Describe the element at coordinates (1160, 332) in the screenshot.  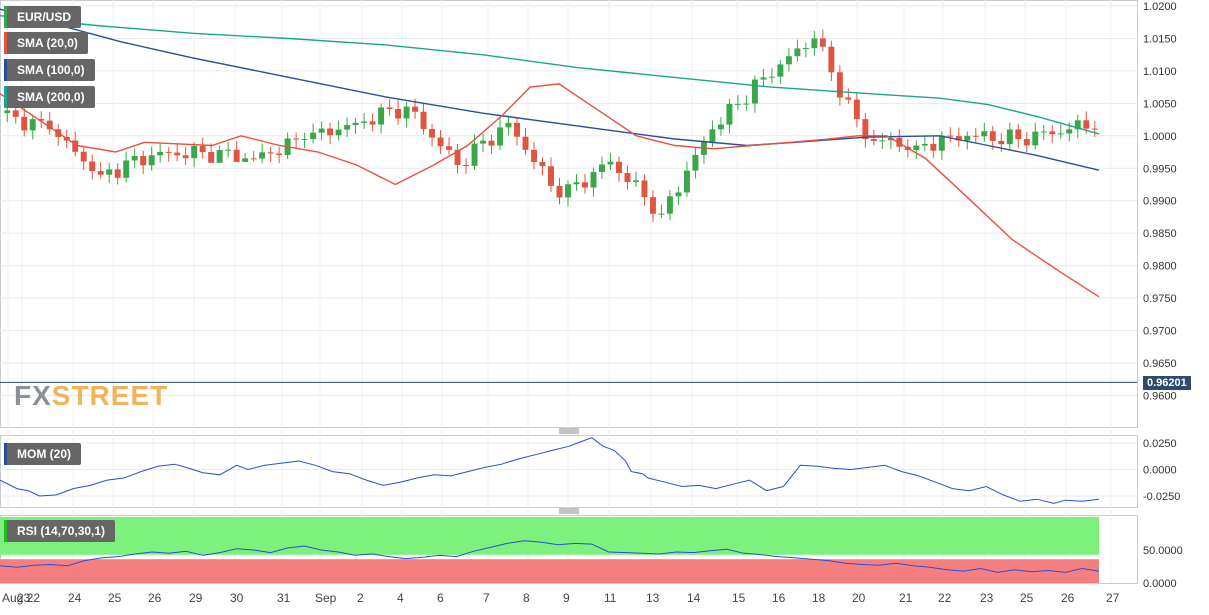
I see `price-tick-label: 0.9700` at that location.